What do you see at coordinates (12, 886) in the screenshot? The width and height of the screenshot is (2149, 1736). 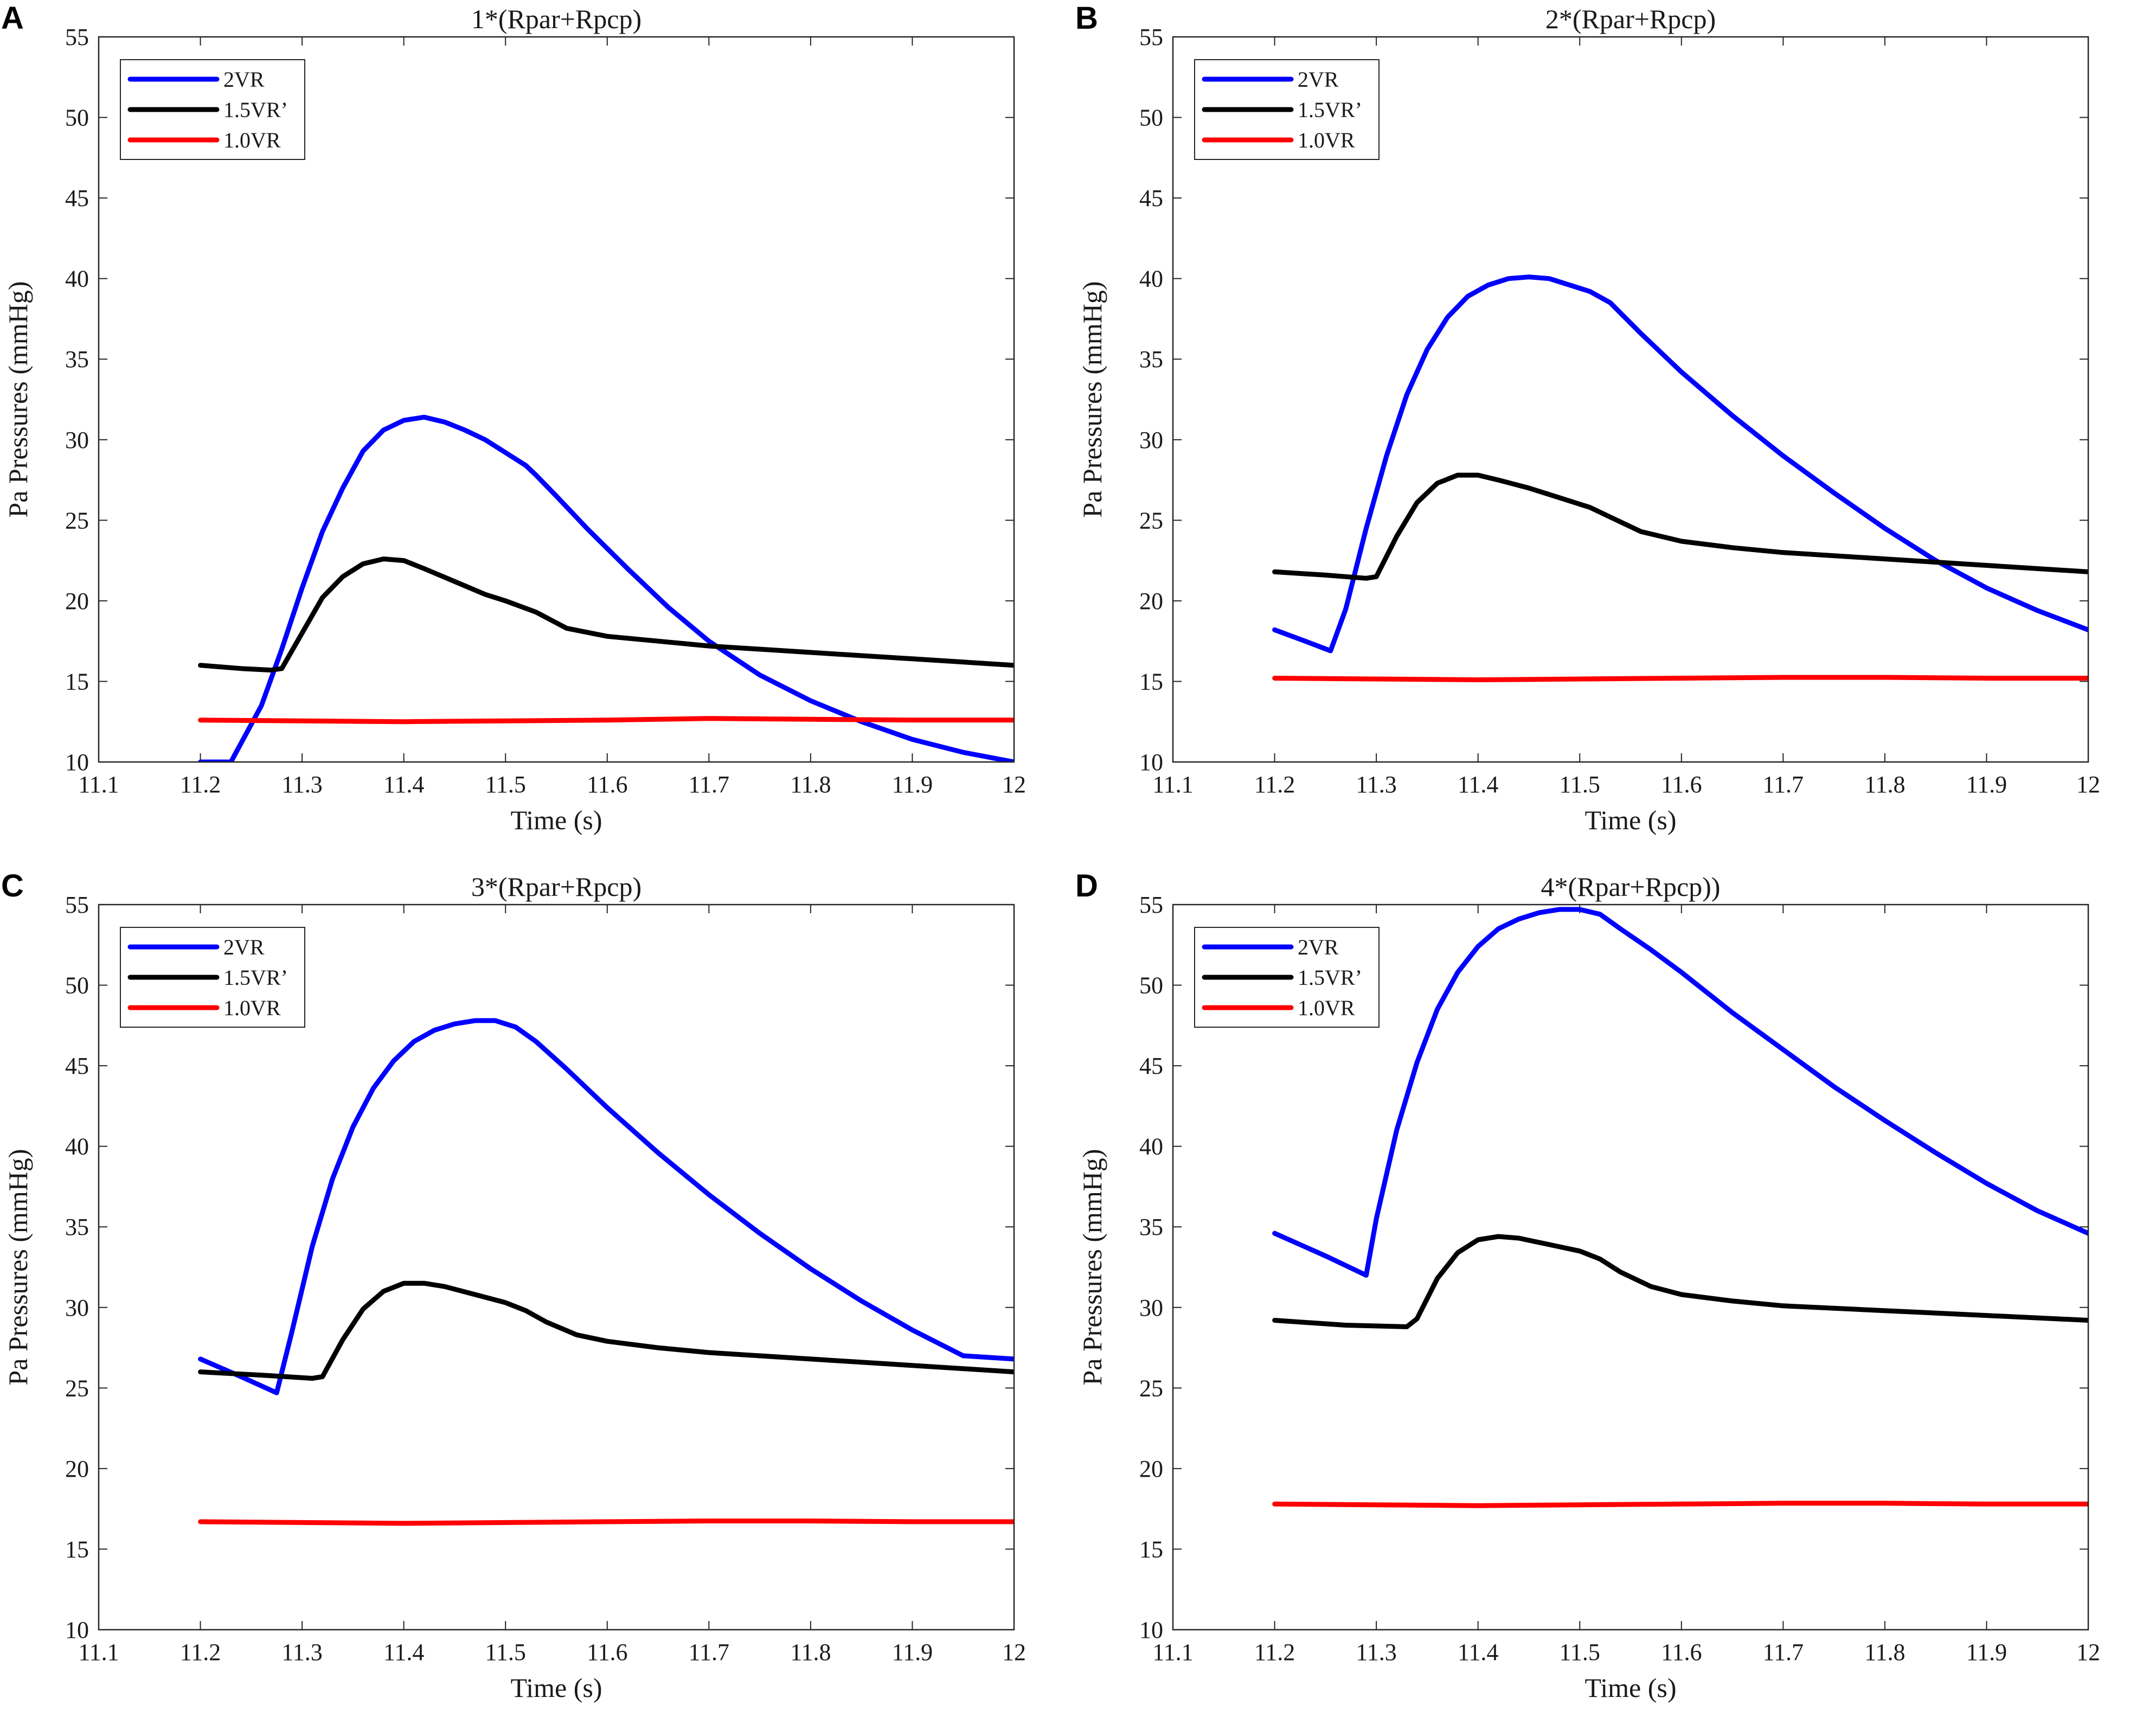 I see `panel-label: C` at bounding box center [12, 886].